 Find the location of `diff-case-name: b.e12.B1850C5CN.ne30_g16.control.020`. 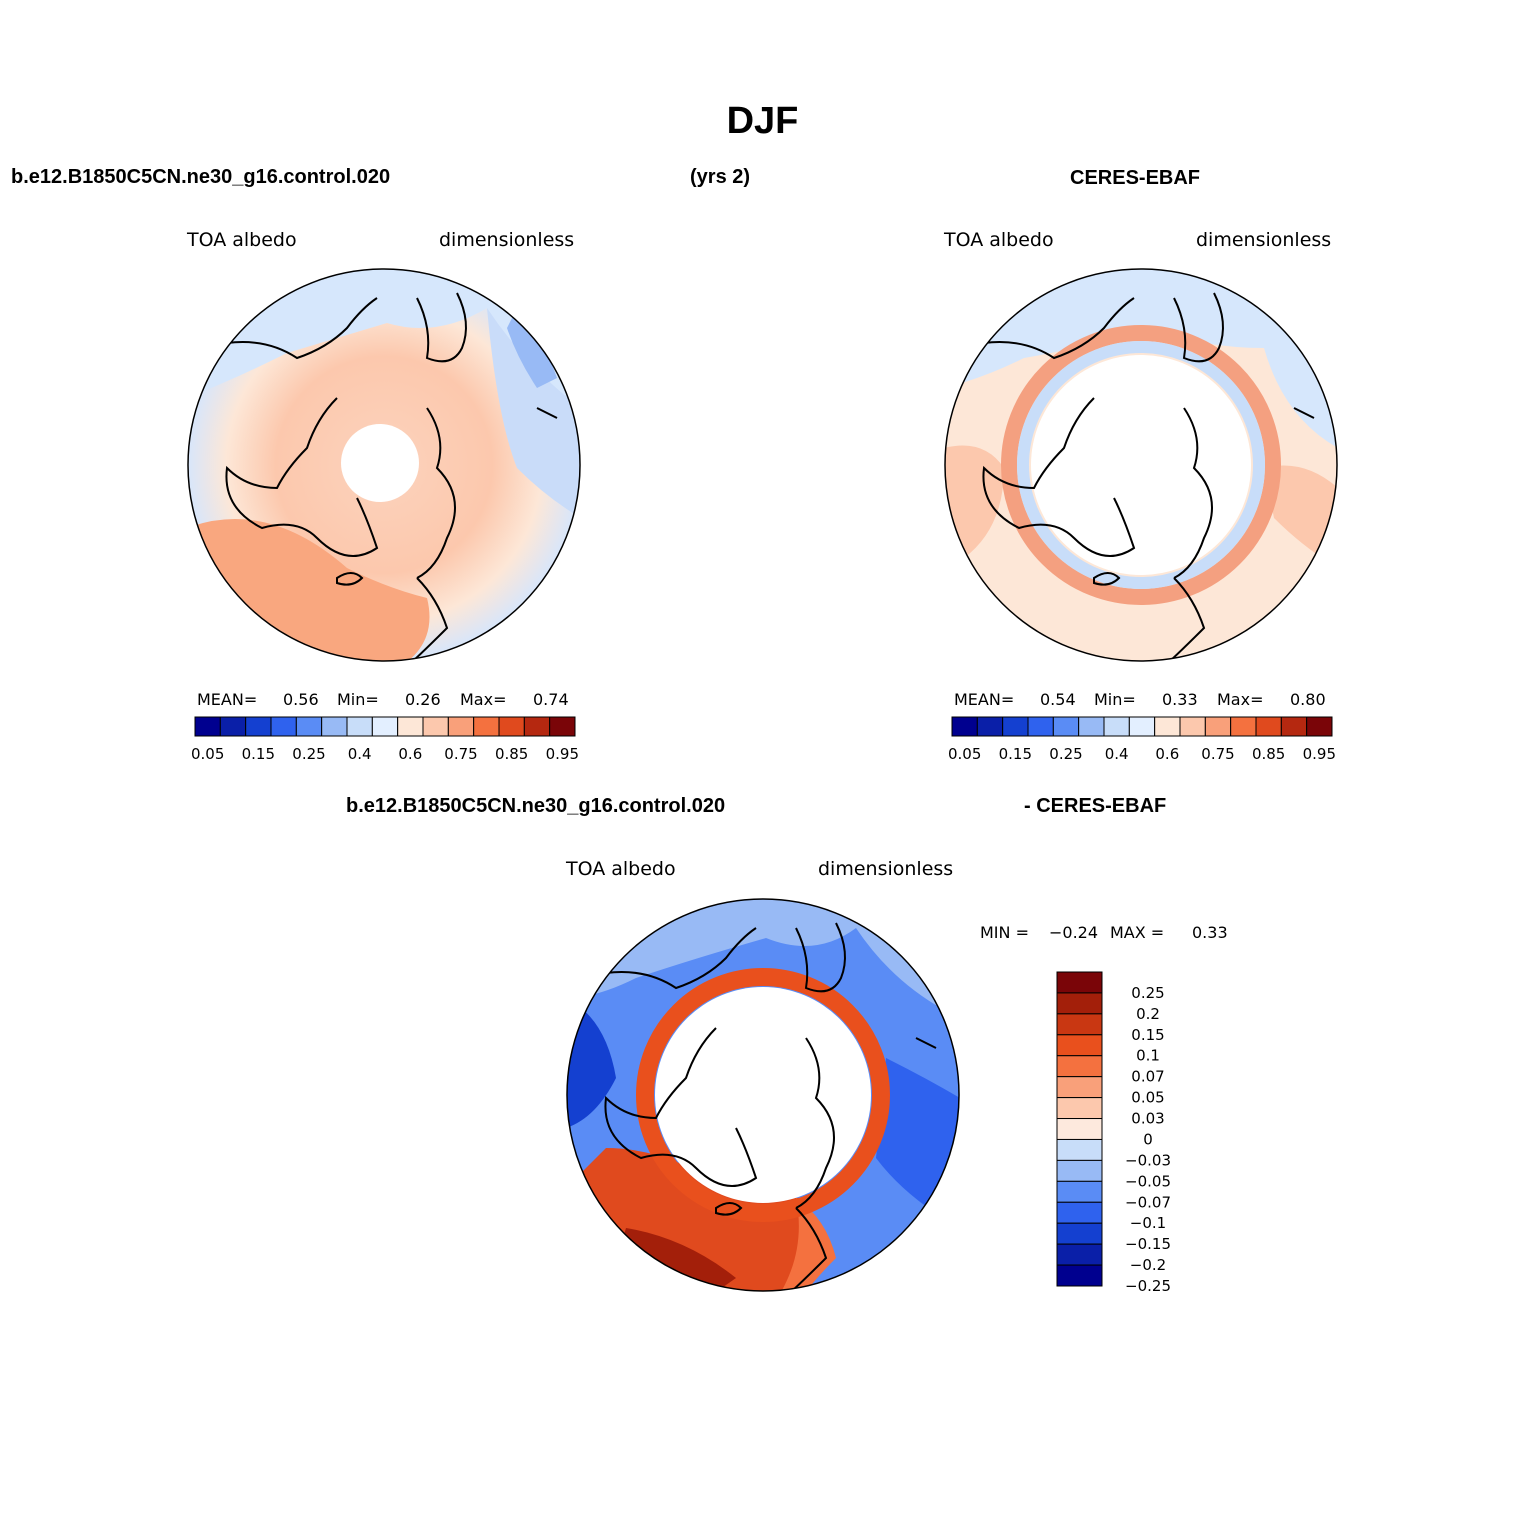

diff-case-name: b.e12.B1850C5CN.ne30_g16.control.020 is located at coordinates (536, 806).